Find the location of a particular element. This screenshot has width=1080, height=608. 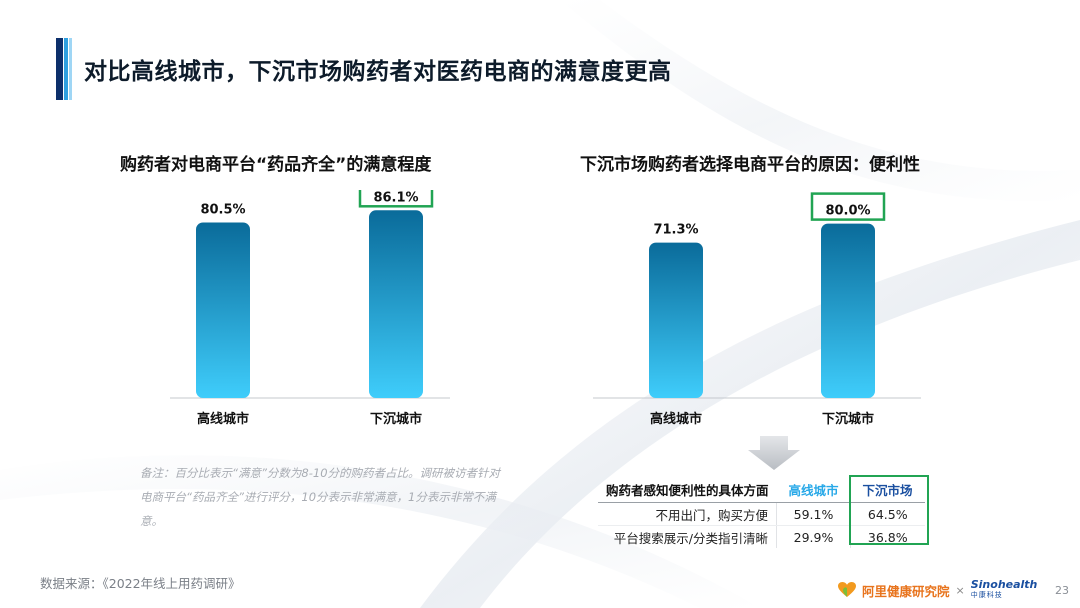

table-row: 不用出门，购买方便 59.1% 64.5% is located at coordinates (761, 514).